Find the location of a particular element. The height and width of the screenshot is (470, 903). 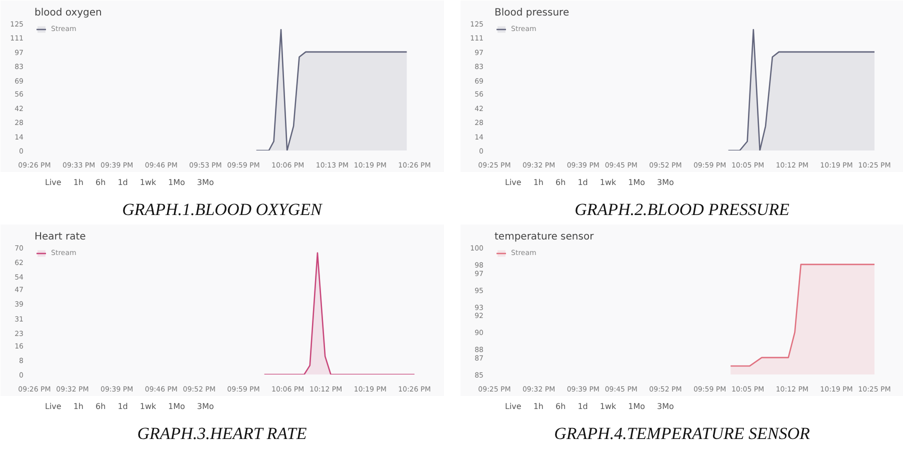

chart-title: Blood pressure is located at coordinates (532, 13).